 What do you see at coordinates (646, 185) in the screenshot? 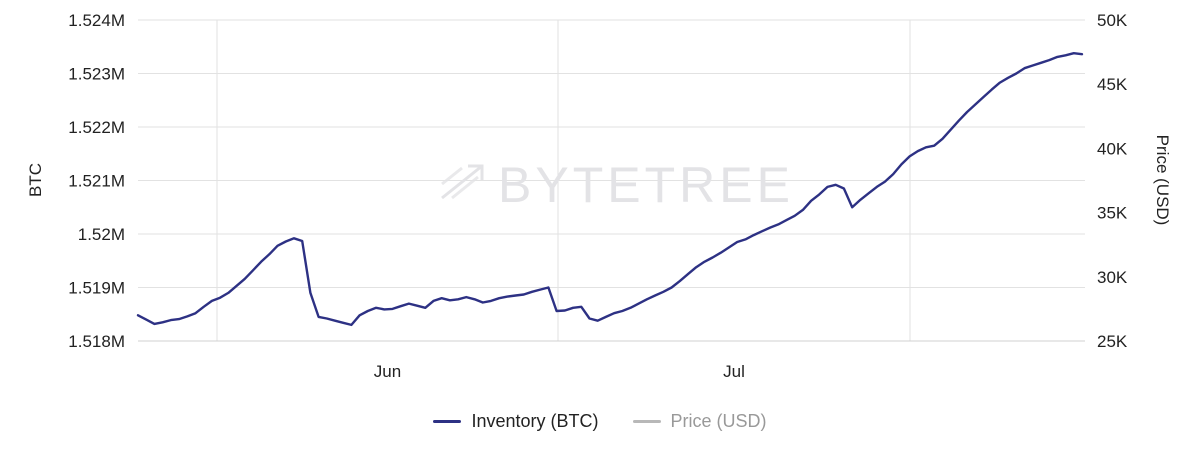
I see `watermark-text: BYTETREE` at bounding box center [646, 185].